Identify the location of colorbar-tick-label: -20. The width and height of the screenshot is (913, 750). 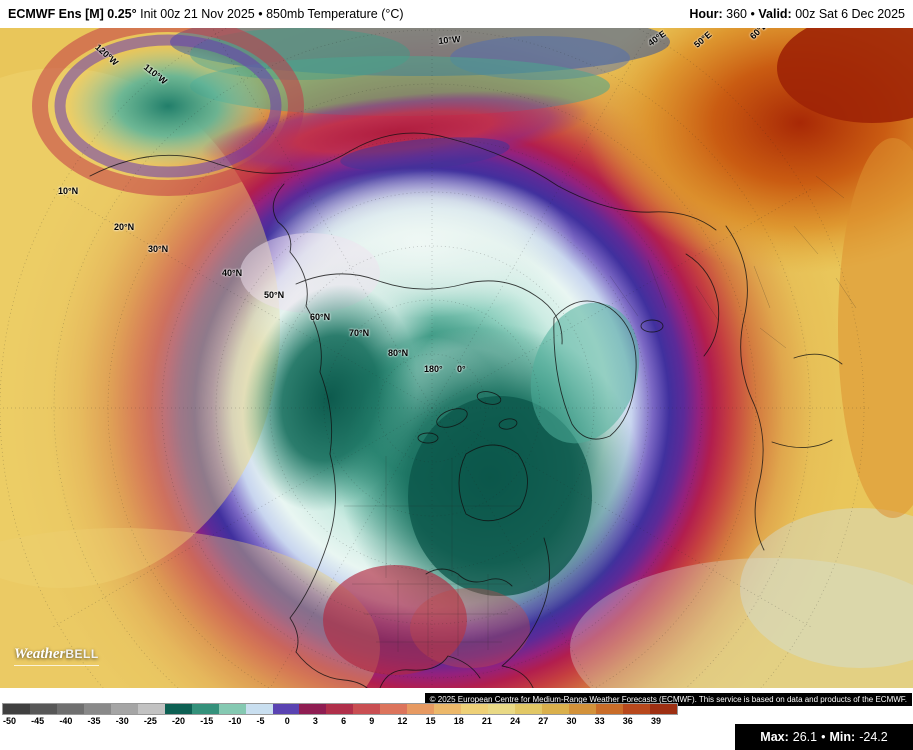
(179, 721).